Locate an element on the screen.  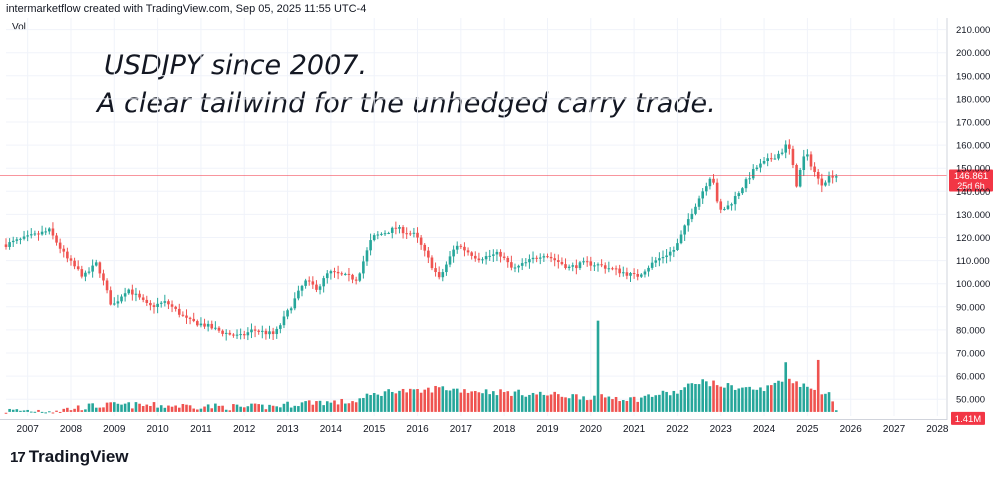
time-tick-label: 2021 is located at coordinates (634, 429).